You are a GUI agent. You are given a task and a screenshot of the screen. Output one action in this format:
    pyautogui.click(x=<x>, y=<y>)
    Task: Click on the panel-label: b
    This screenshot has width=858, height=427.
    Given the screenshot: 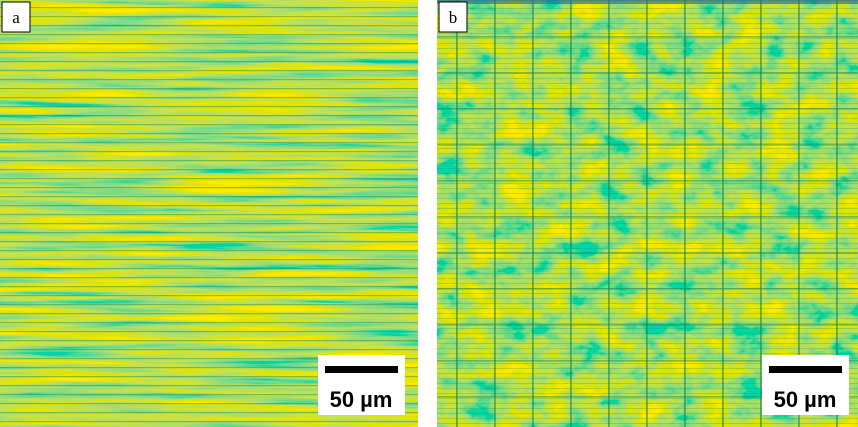 What is the action you would take?
    pyautogui.click(x=453, y=17)
    